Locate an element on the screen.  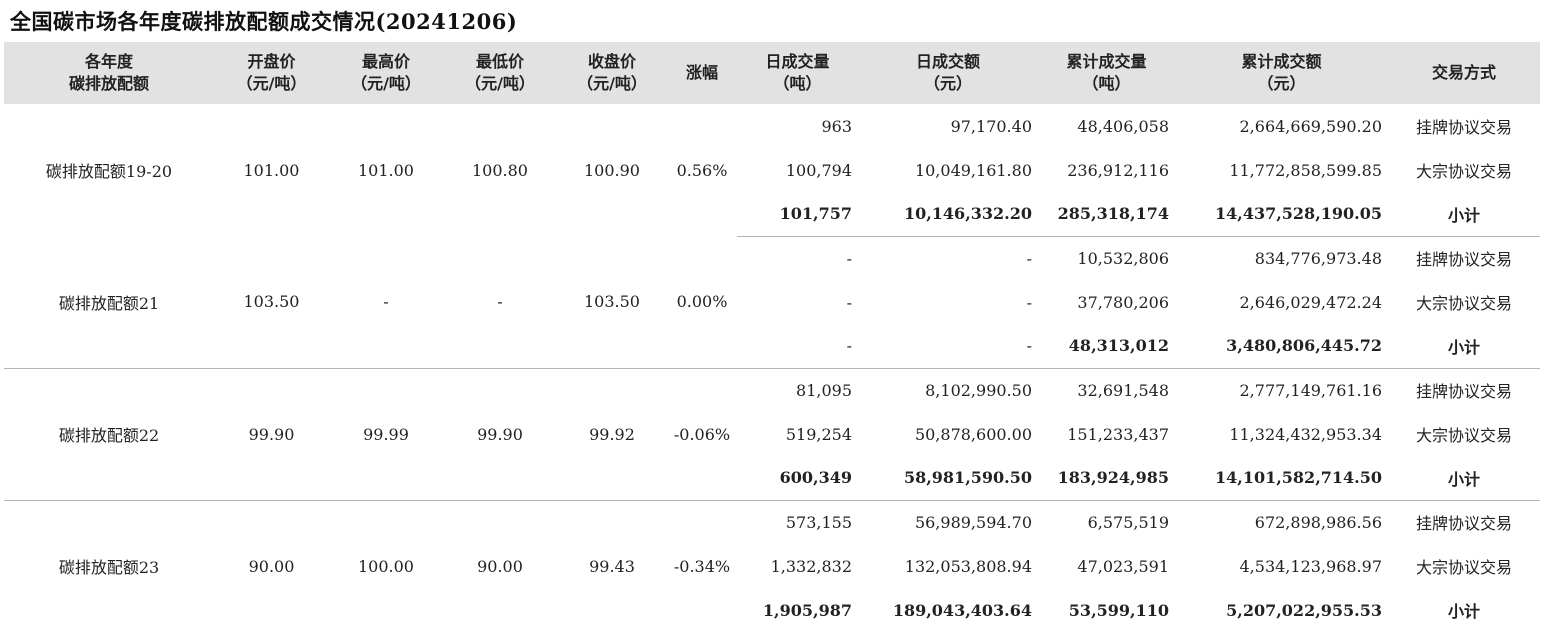
high-price-cell: 101.00 is located at coordinates (386, 170).